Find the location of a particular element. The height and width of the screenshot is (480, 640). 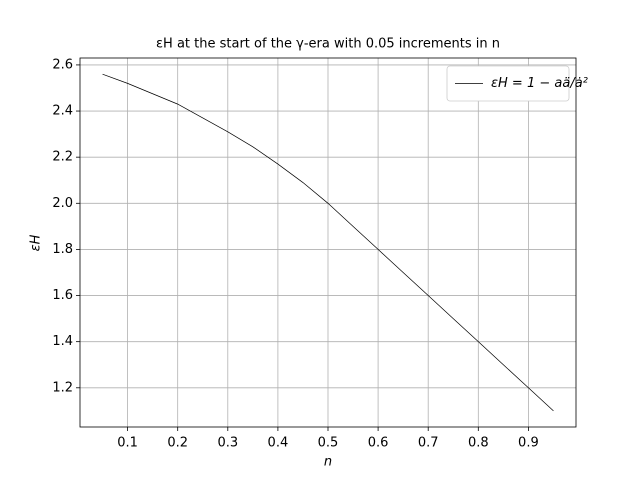

x-tick-label: 0.1 is located at coordinates (127, 443).